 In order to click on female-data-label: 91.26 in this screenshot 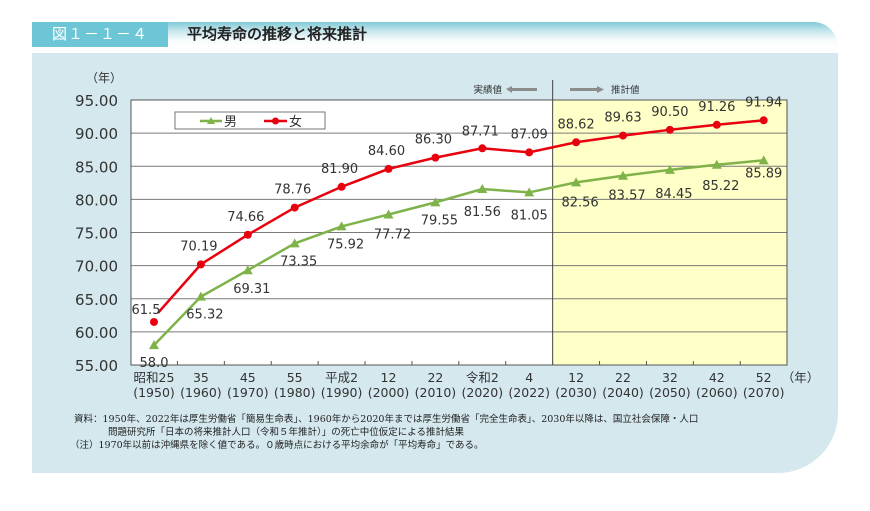, I will do `click(716, 107)`.